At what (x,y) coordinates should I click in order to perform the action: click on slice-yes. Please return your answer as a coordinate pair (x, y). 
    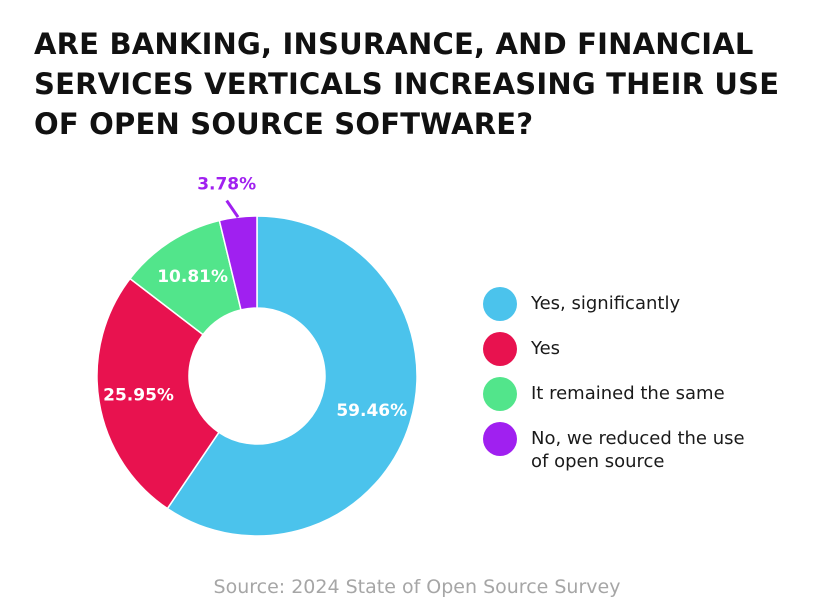
    Looking at the image, I should click on (158, 393).